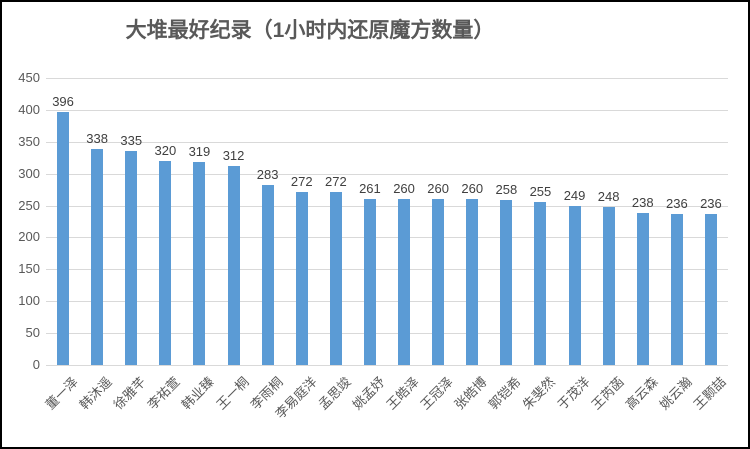  Describe the element at coordinates (199, 151) in the screenshot. I see `value-label: 319` at that location.